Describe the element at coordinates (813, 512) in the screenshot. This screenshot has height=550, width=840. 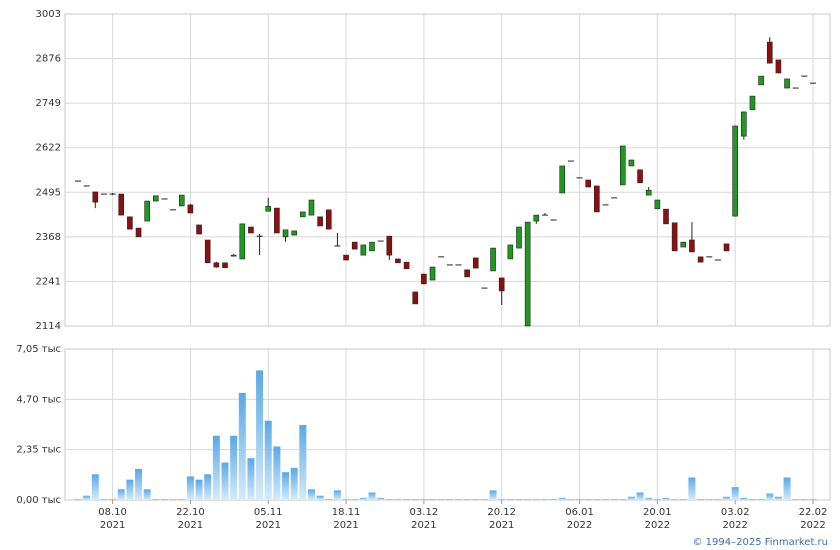
I see `x-tick-label: 22.02` at that location.